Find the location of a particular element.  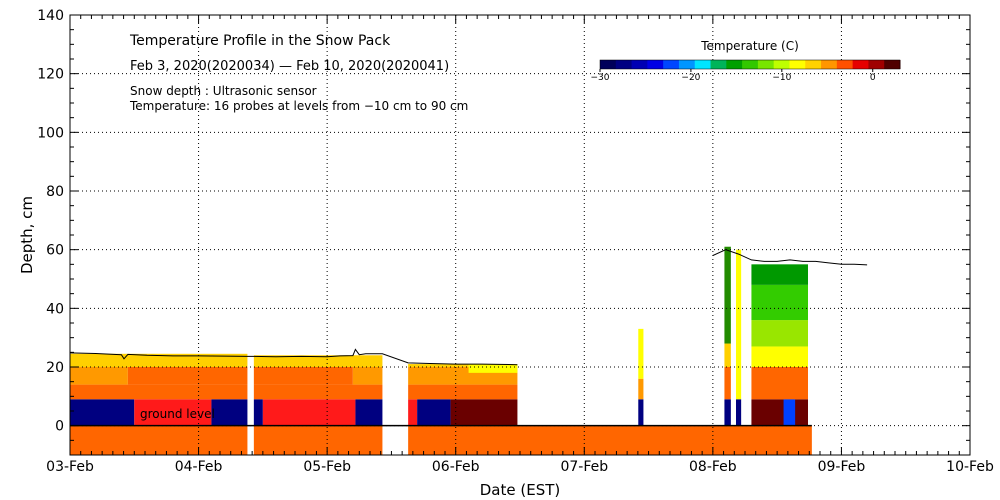

colorbar: −30 −20 −10 0 is located at coordinates (746, 71).